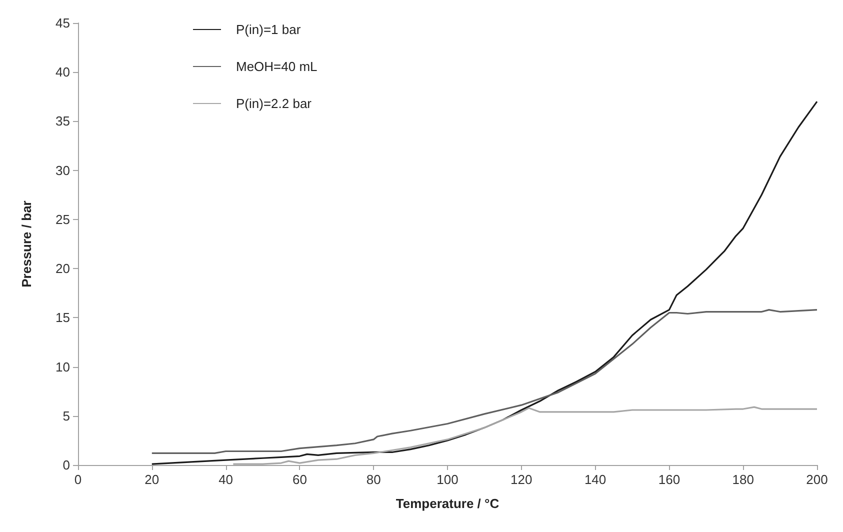 The height and width of the screenshot is (532, 843). Describe the element at coordinates (66, 465) in the screenshot. I see `y-tick-label: 0` at that location.